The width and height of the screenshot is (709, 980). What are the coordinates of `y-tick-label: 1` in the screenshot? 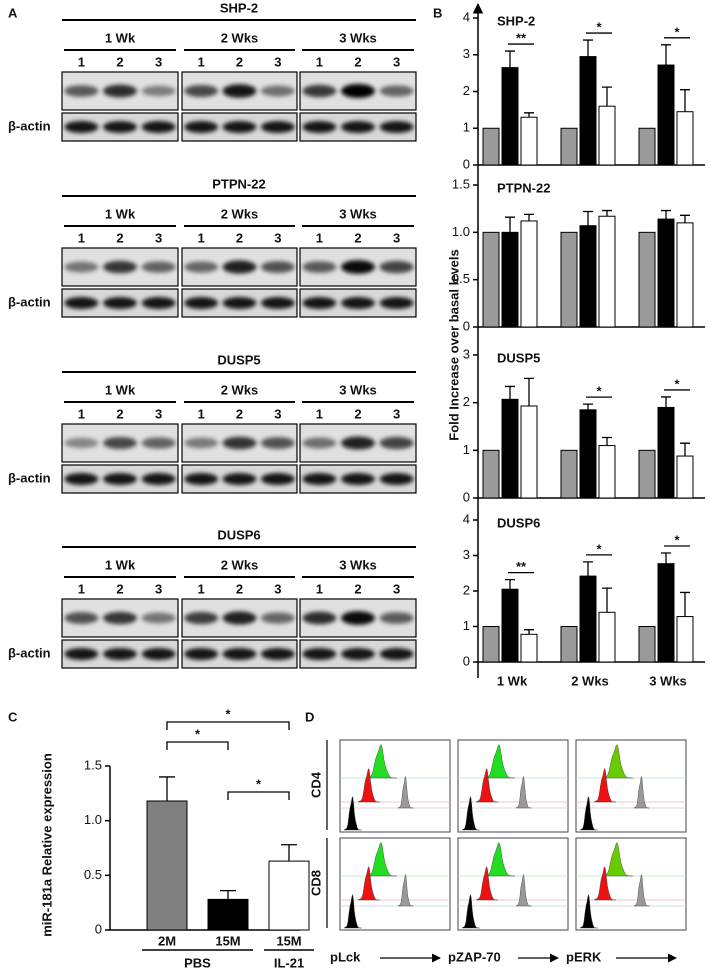 It's located at (466, 127).